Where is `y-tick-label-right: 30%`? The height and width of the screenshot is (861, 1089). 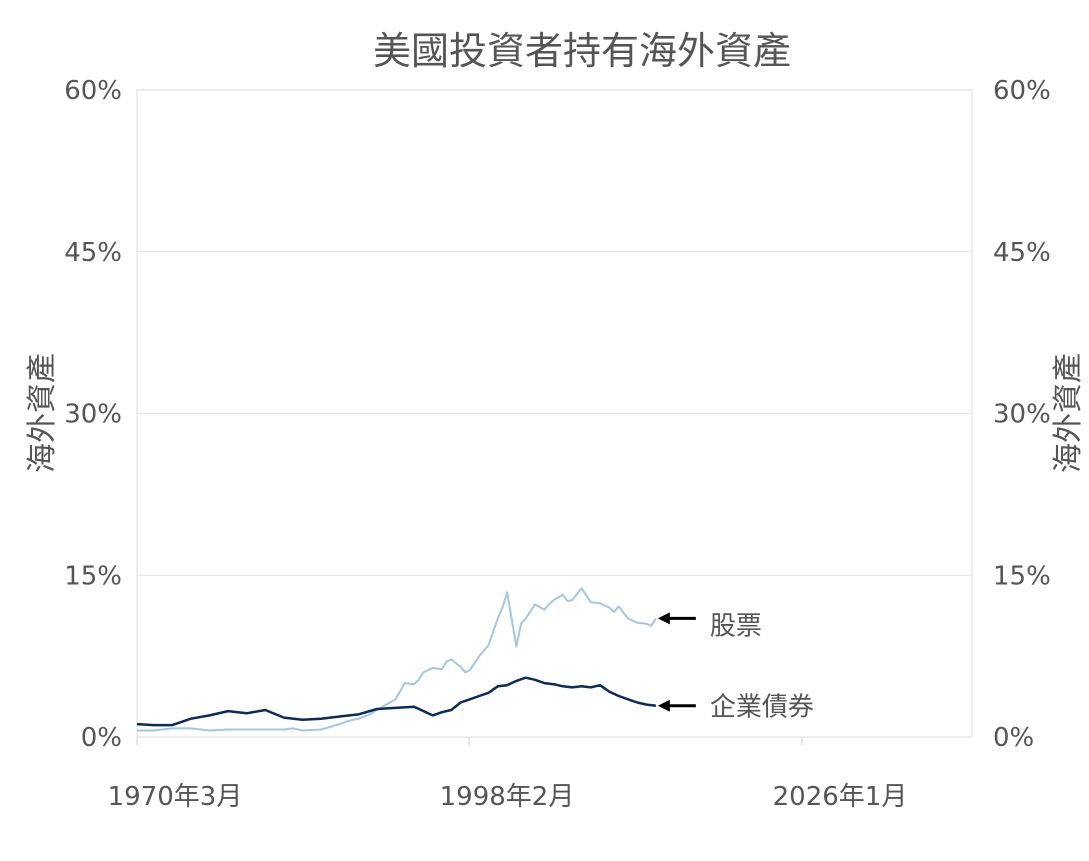 y-tick-label-right: 30% is located at coordinates (1022, 415).